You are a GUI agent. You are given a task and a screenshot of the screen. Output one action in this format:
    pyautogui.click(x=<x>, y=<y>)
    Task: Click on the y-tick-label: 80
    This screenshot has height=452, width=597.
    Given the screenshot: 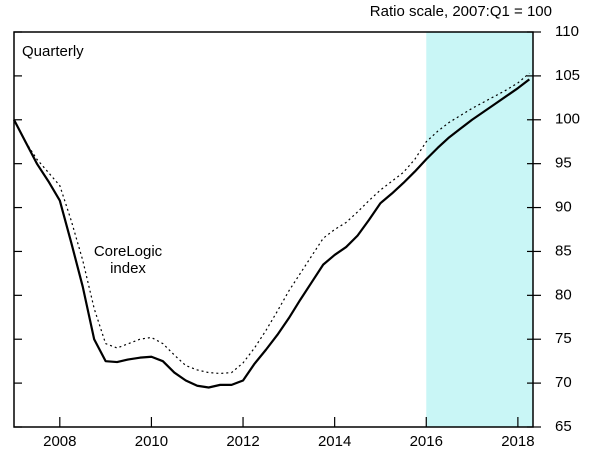 What is the action you would take?
    pyautogui.click(x=563, y=294)
    